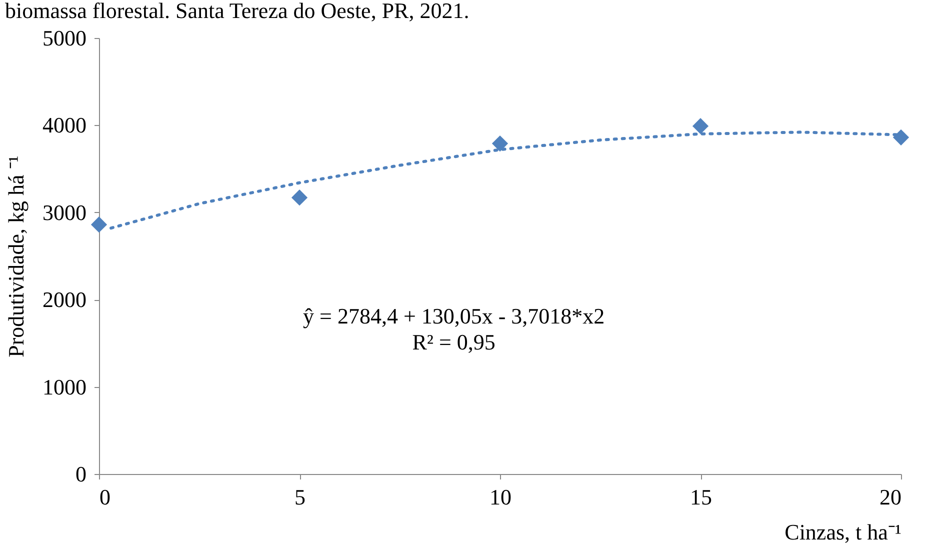  I want to click on y-tick-label: 2000, so click(64, 299).